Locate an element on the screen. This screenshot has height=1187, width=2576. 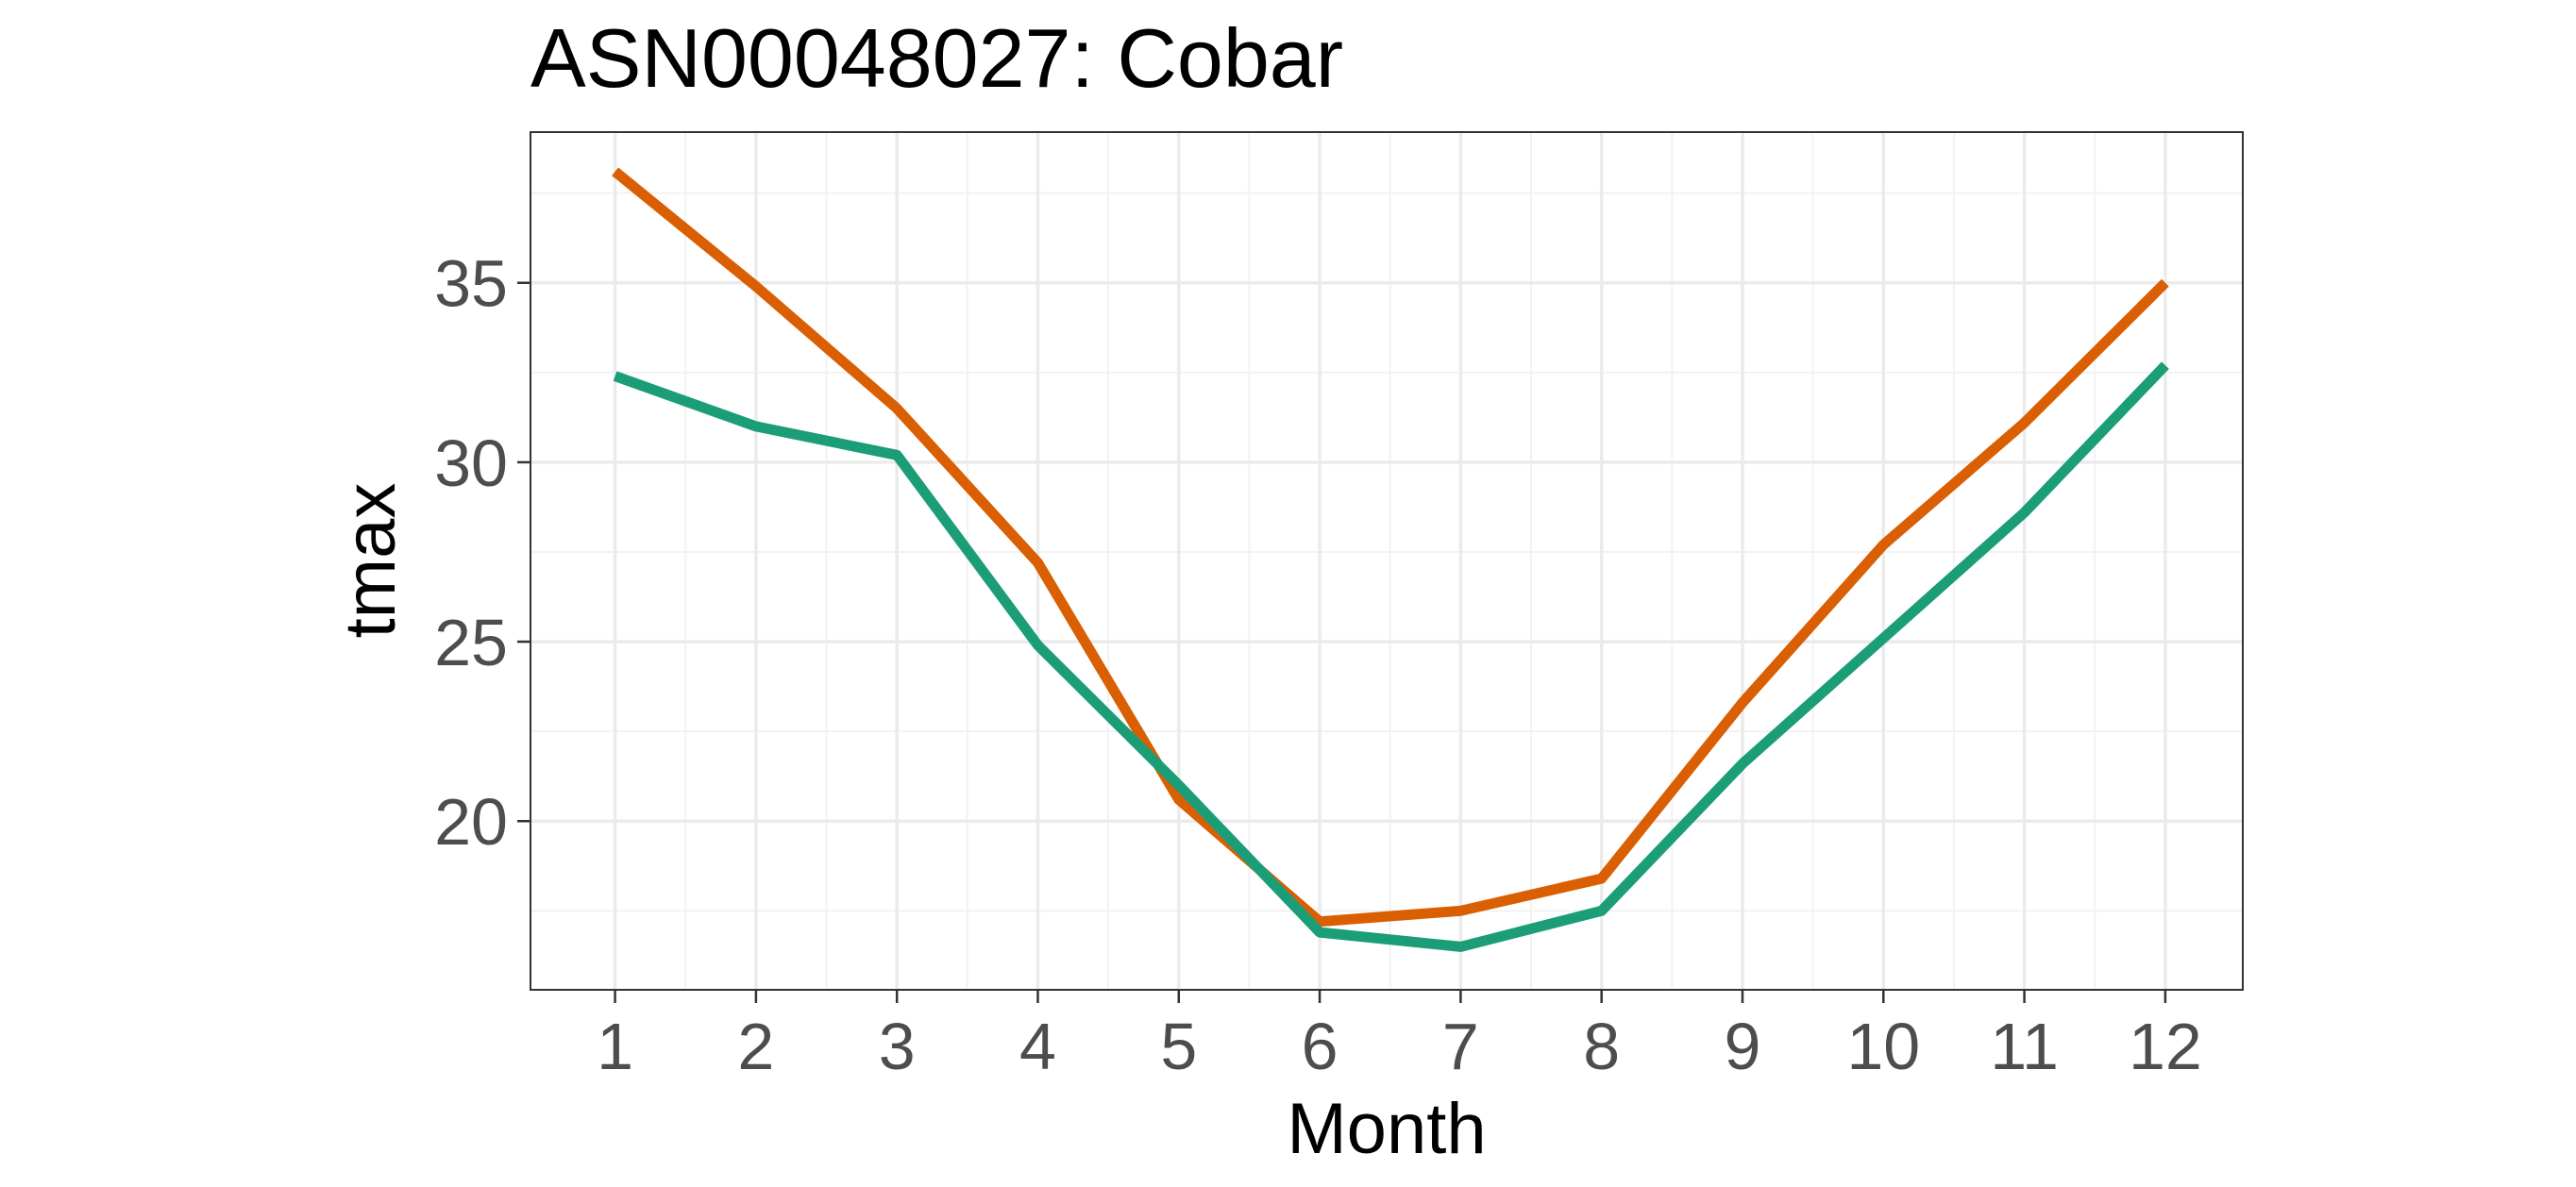
x-axis: 1 2 3 4 5 6 7 8 9 10 11 12 is located at coordinates (1399, 1036).